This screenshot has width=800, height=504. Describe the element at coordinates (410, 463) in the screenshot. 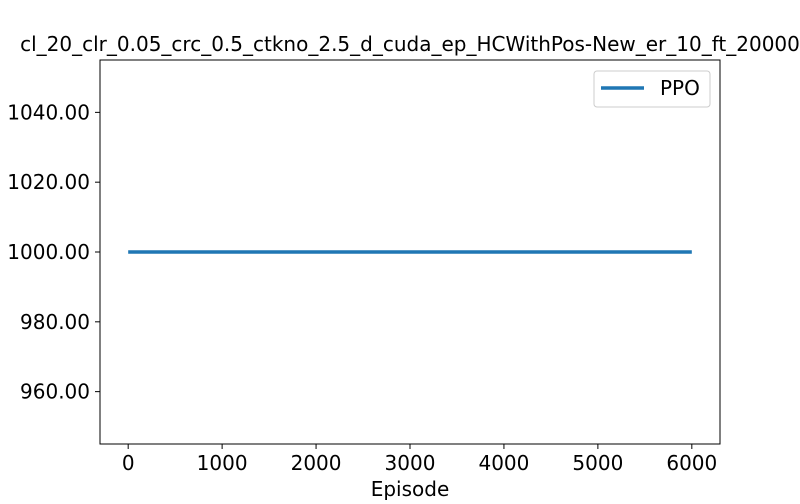

I see `x-tick-label: 3000` at that location.